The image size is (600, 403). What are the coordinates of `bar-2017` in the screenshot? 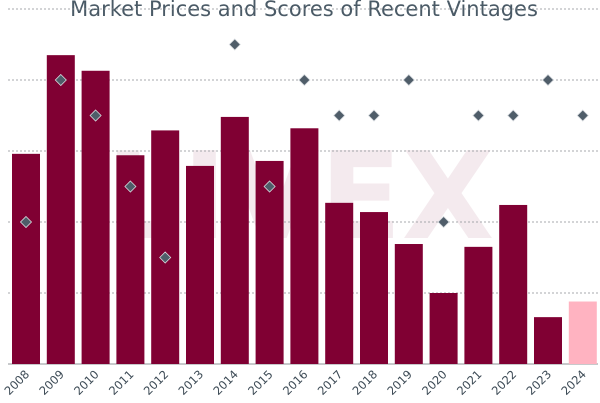 It's located at (339, 283).